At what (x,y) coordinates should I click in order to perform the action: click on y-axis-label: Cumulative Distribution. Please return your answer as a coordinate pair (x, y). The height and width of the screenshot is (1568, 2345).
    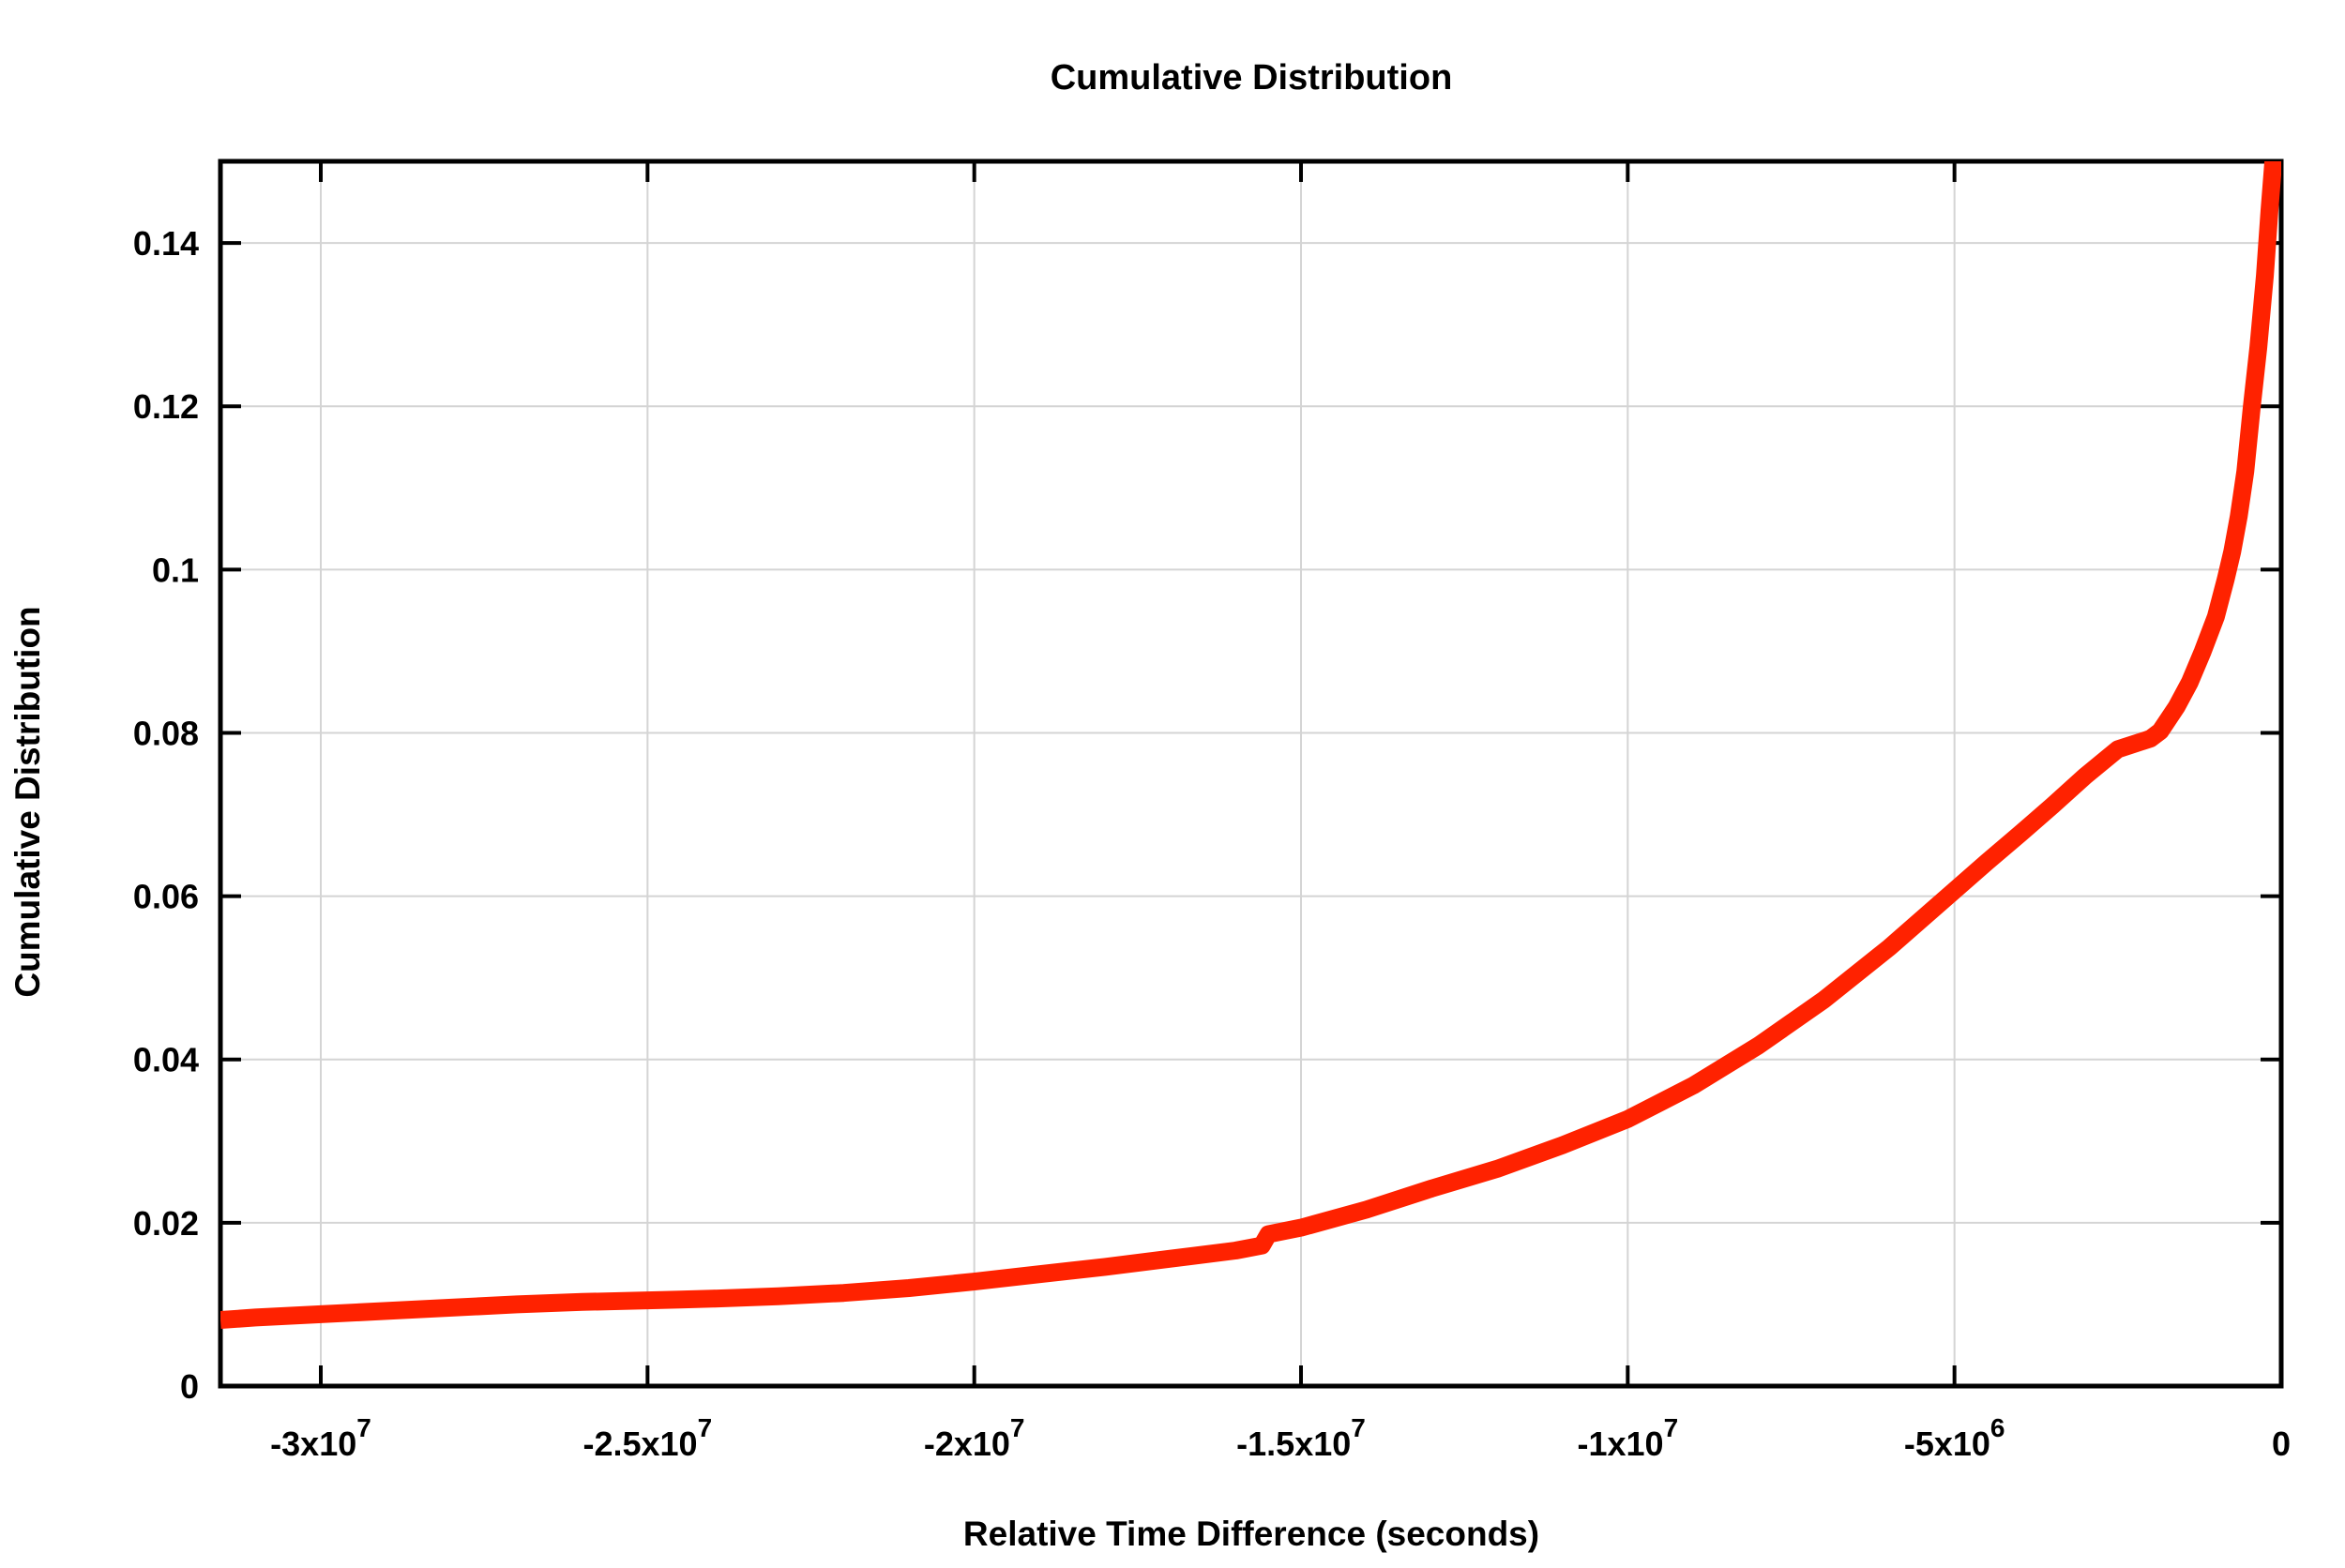
    Looking at the image, I should click on (27, 801).